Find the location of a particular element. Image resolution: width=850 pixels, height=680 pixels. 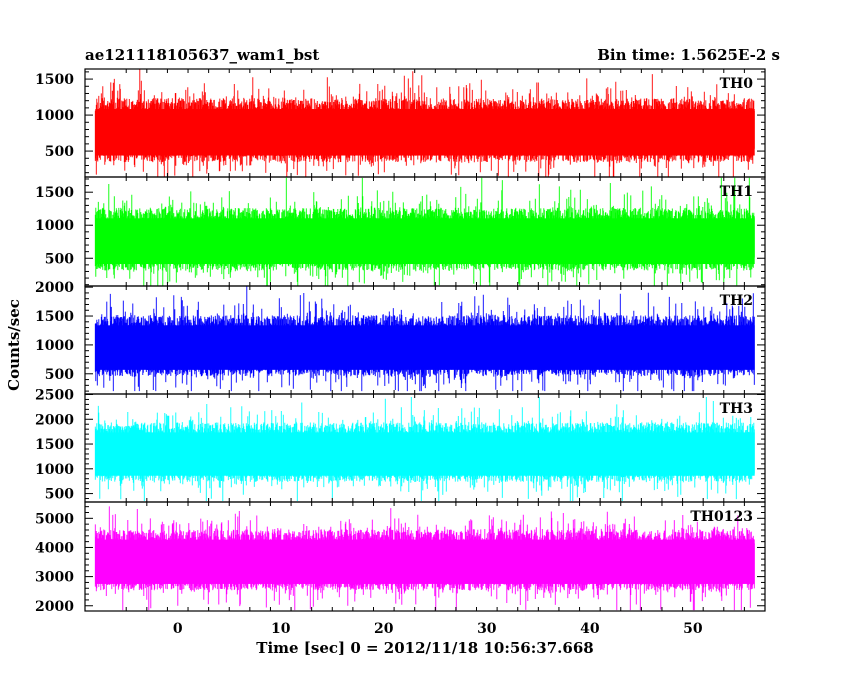

y-tick-label: 4000 is located at coordinates (54, 548).